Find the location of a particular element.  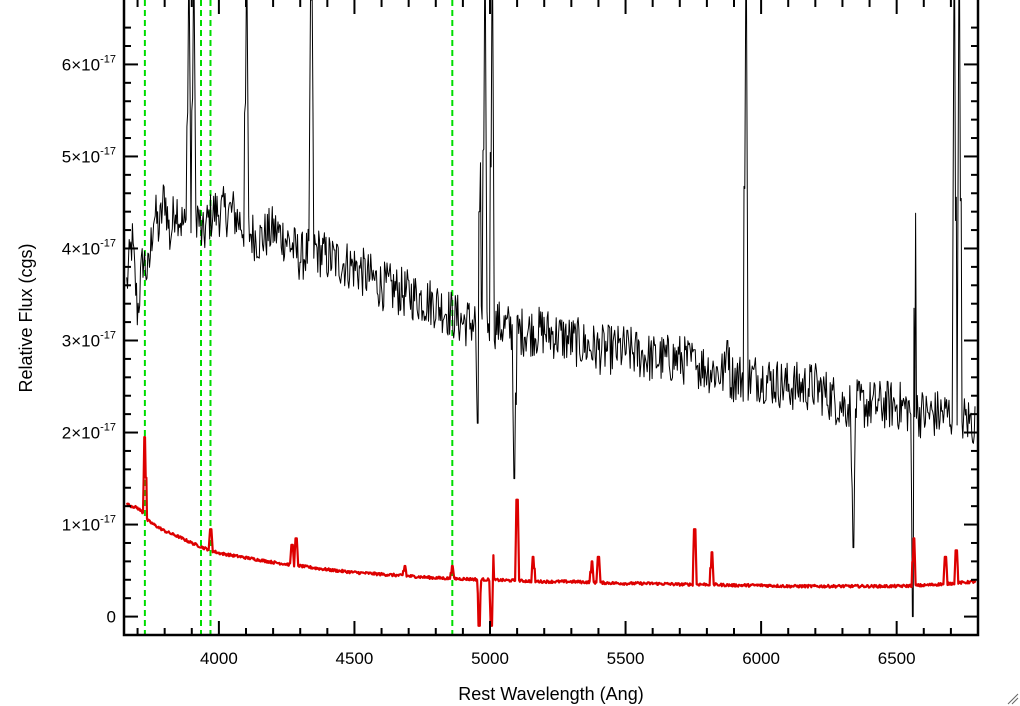

y-tick-label: 2×10⁻¹⁷ is located at coordinates (89, 432).